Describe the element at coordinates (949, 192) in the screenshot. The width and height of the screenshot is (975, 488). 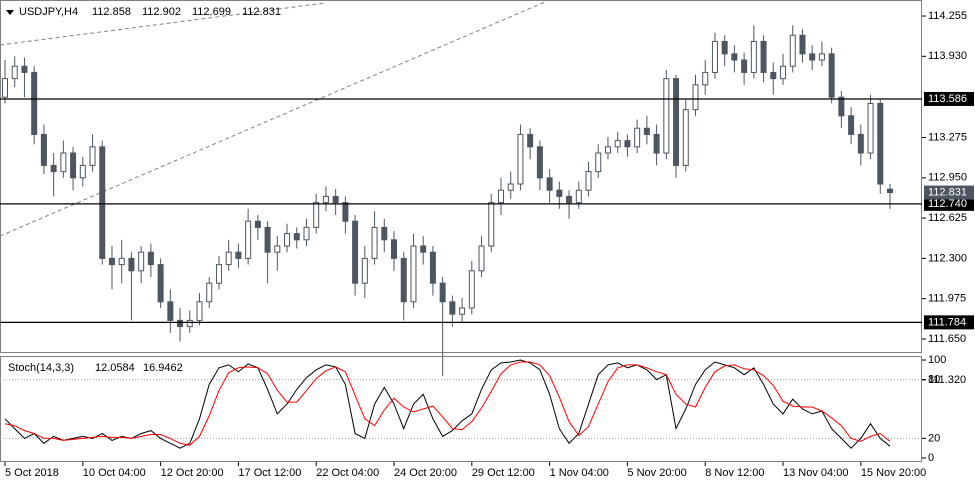
I see `last-price-bg` at that location.